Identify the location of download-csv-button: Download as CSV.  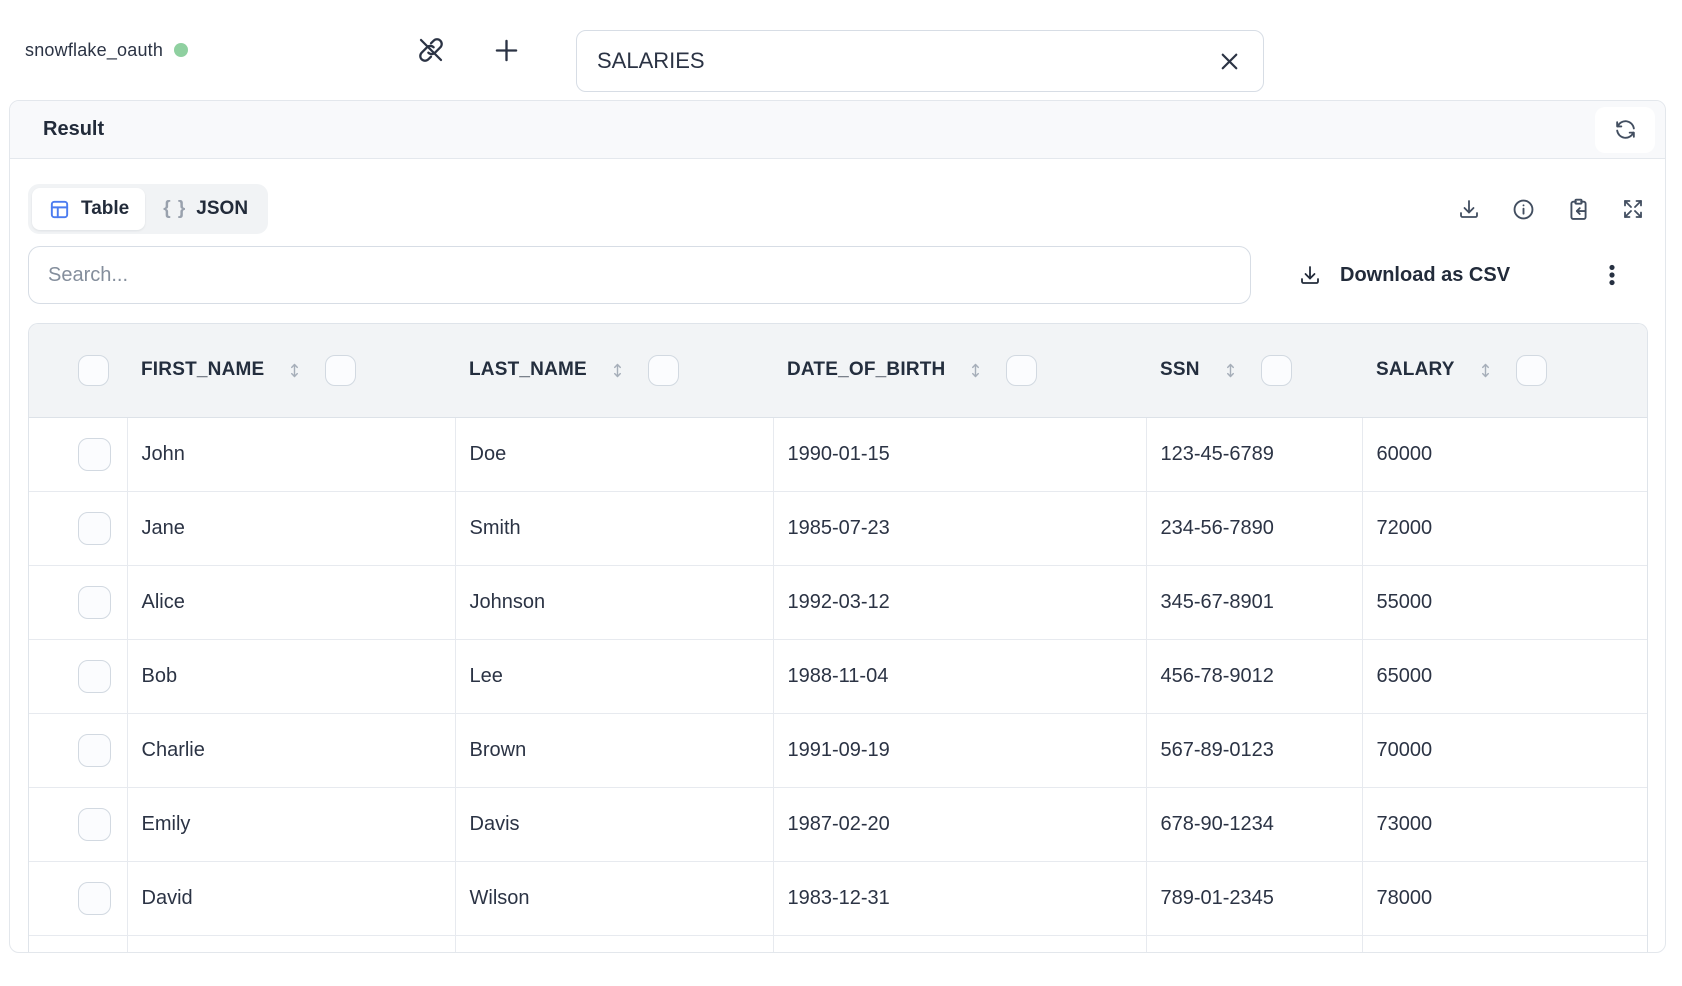
(1404, 275).